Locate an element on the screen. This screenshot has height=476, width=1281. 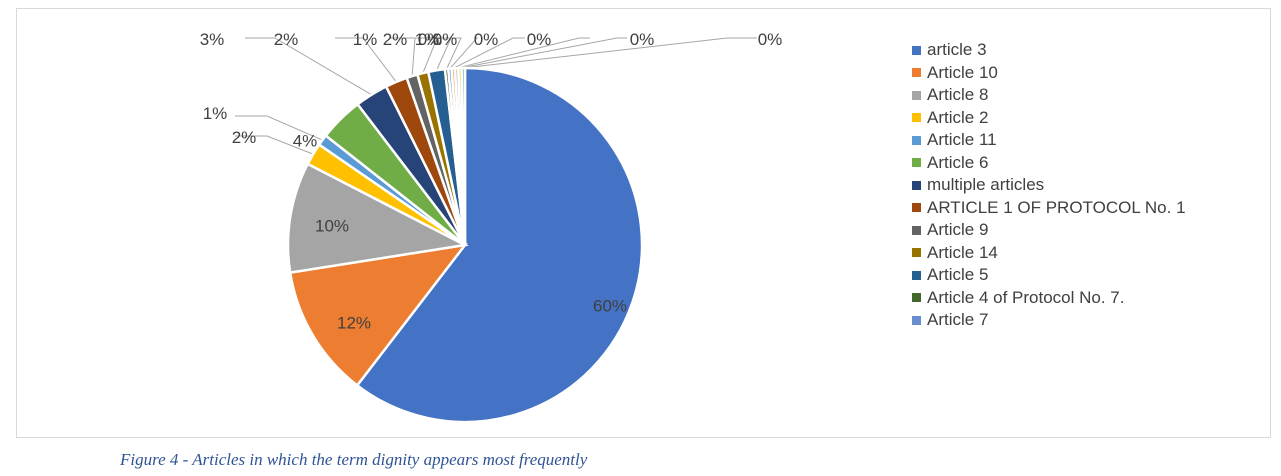
legend-label: Article 5 is located at coordinates (958, 275).